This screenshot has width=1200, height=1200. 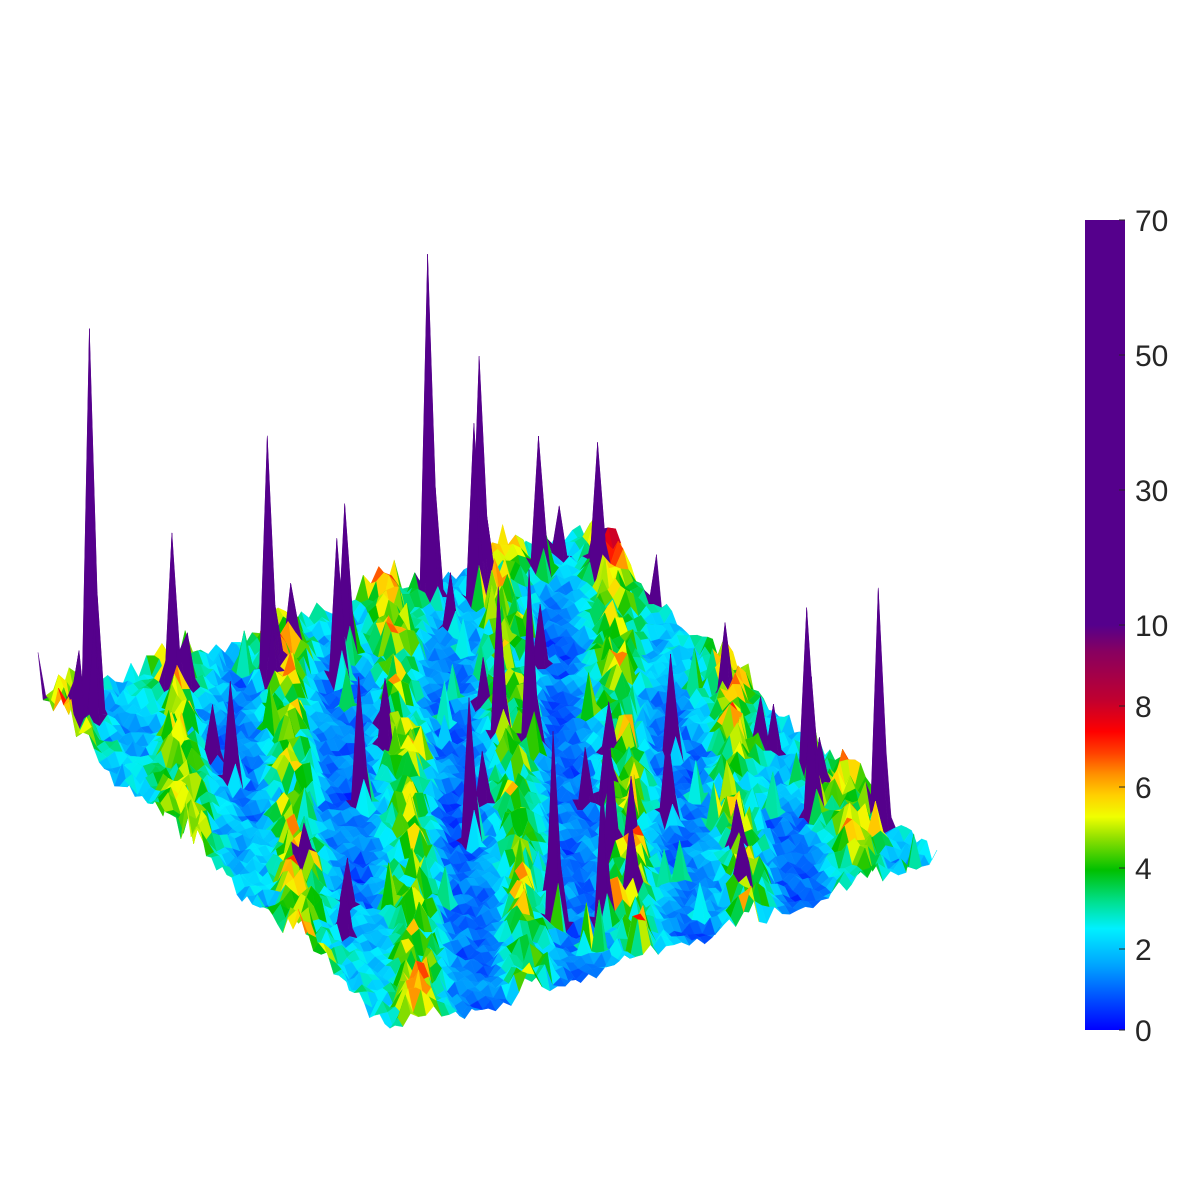 I want to click on colorbar-tick-label: 0, so click(x=1143, y=1031).